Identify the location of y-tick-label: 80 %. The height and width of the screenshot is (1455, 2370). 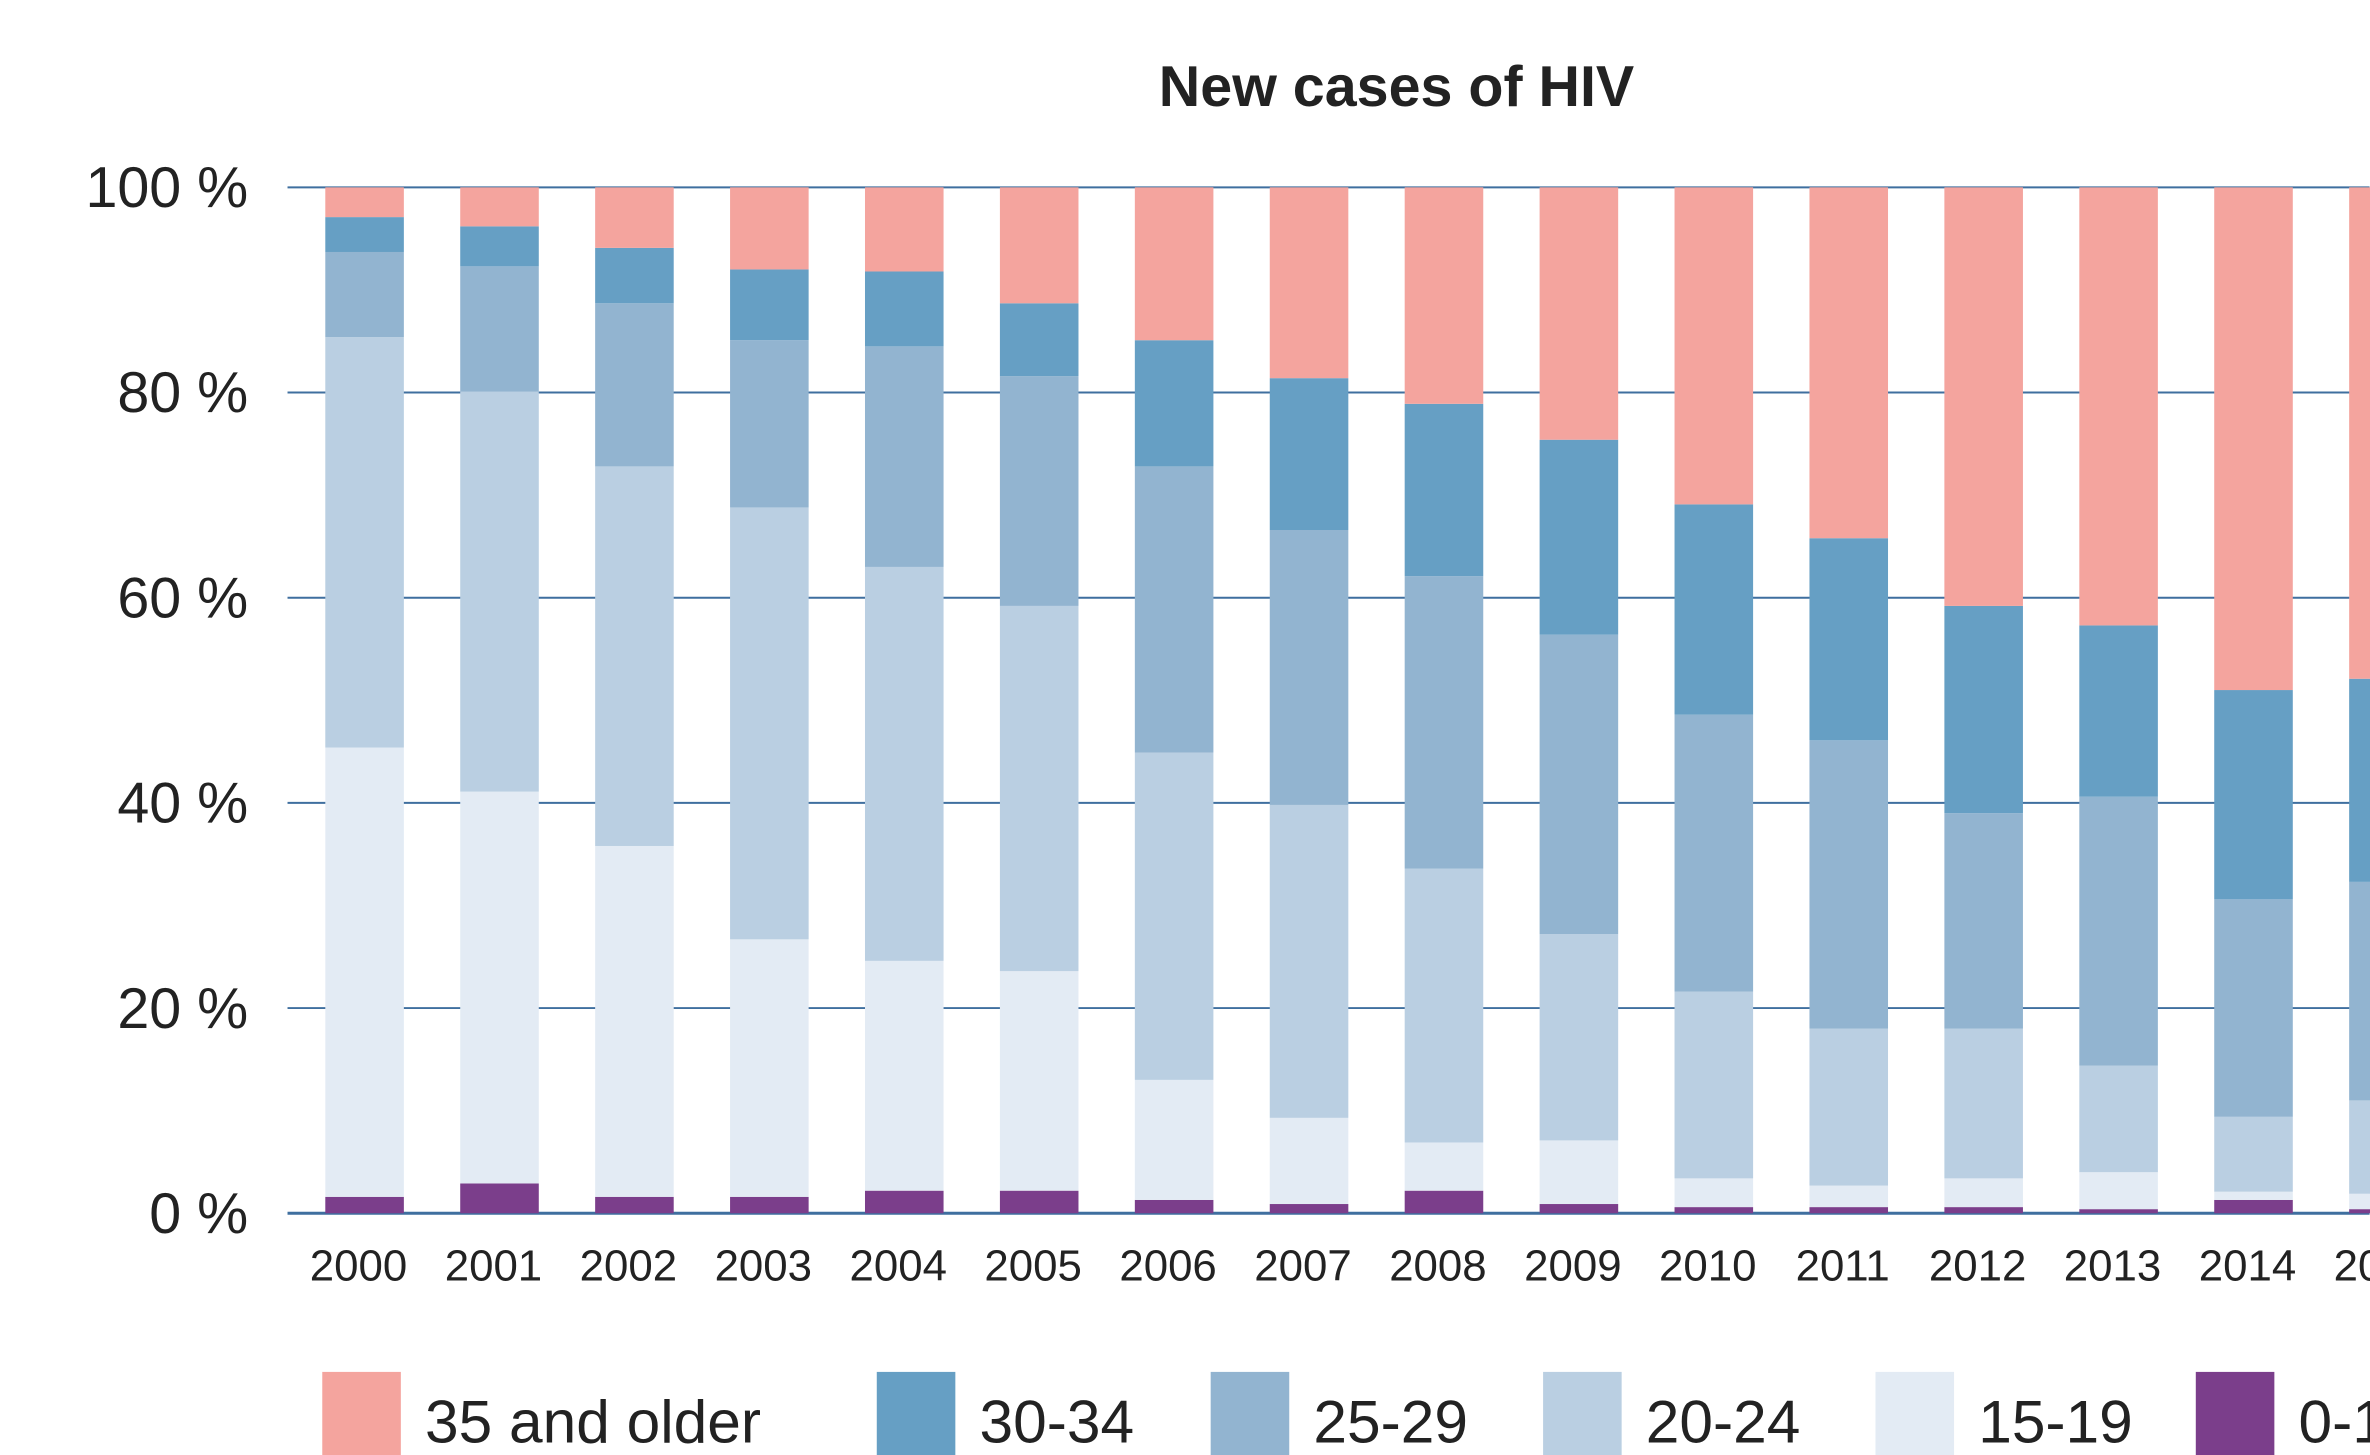
(182, 393).